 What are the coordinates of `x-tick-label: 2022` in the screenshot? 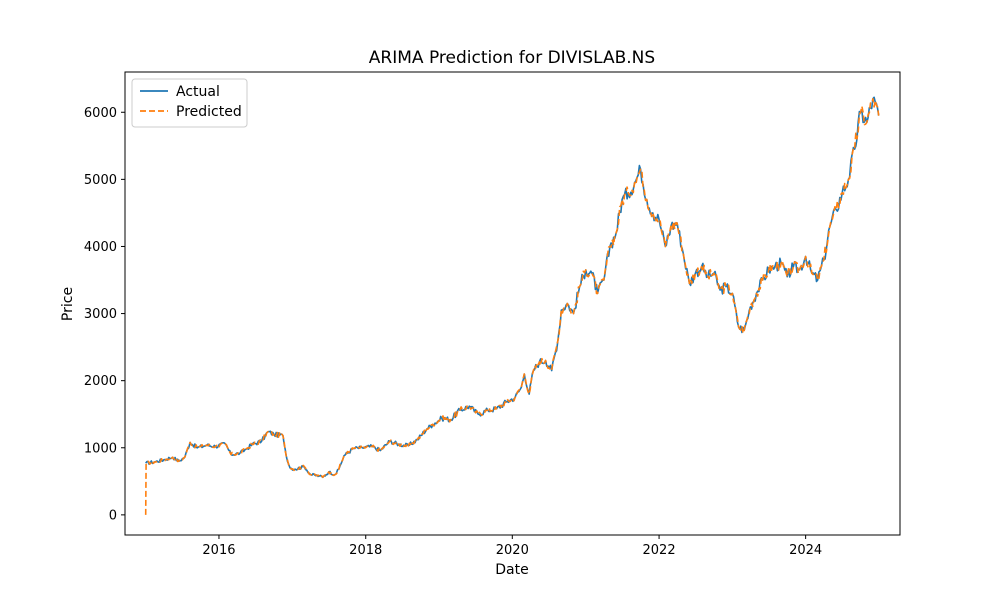 It's located at (659, 550).